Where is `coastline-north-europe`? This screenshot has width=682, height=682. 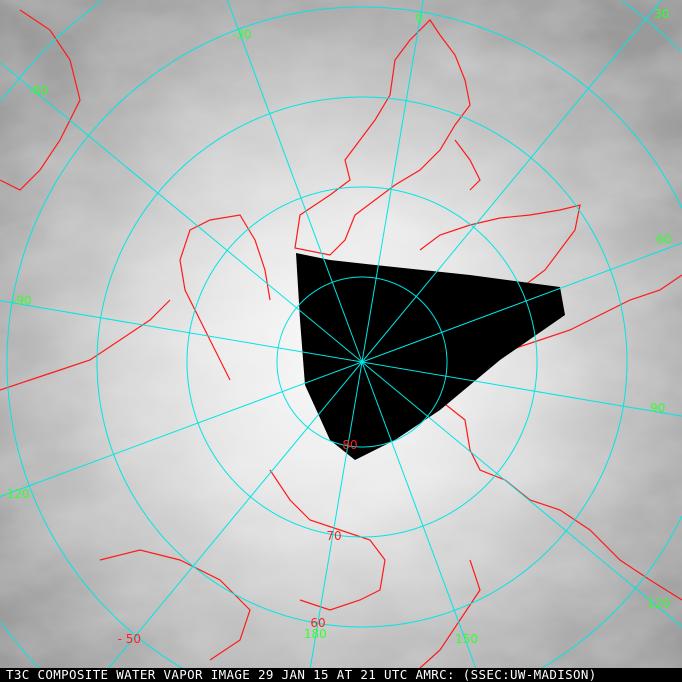
coastline-north-europe is located at coordinates (467, 165).